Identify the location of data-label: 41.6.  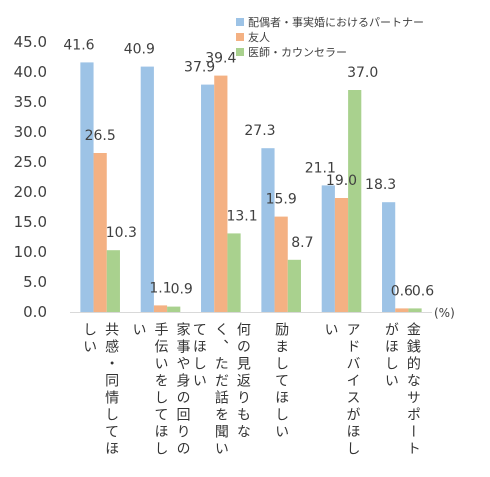
(78, 45).